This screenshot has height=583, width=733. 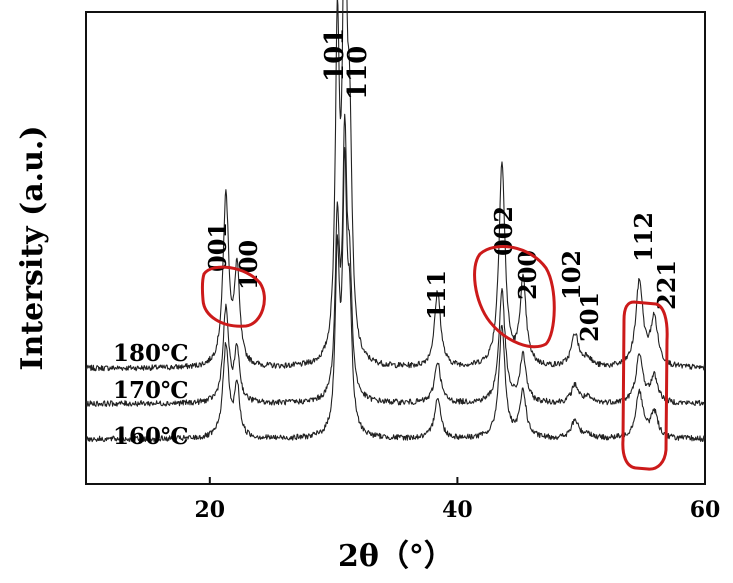 I want to click on x-tick-label-20: 20, so click(x=209, y=510).